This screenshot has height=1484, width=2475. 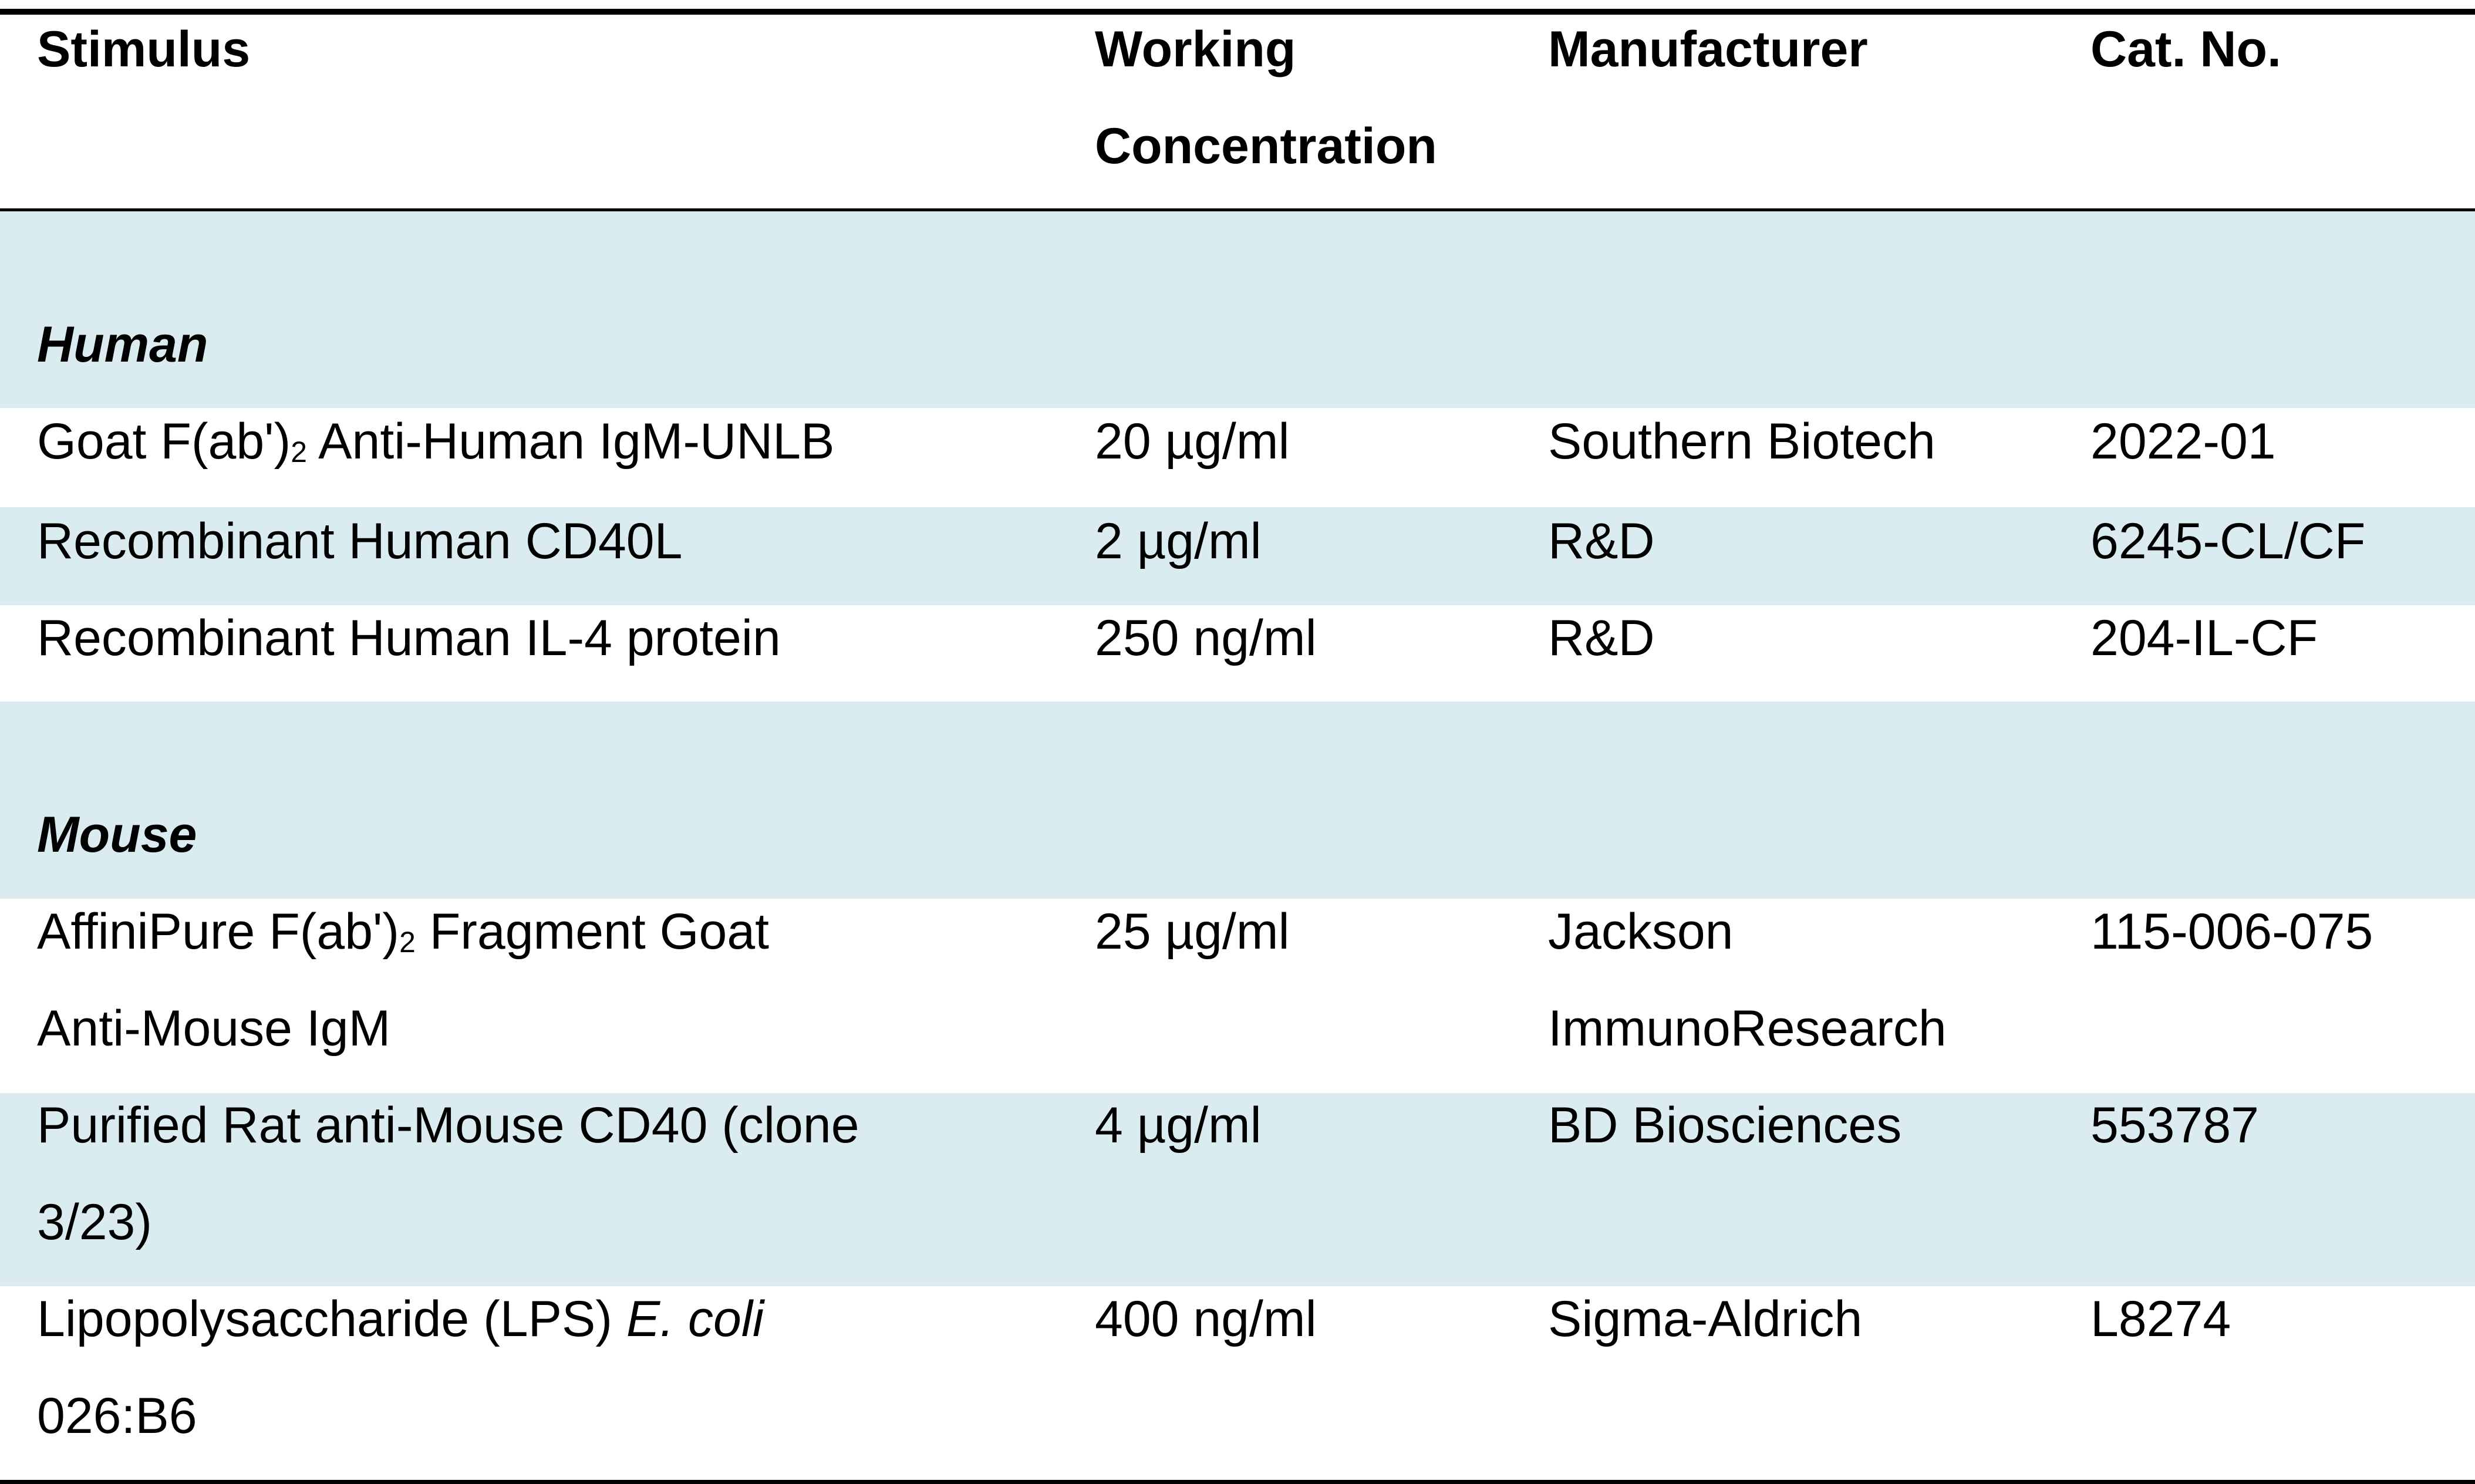 I want to click on header-concentration-line2: Concentration, so click(x=1266, y=146).